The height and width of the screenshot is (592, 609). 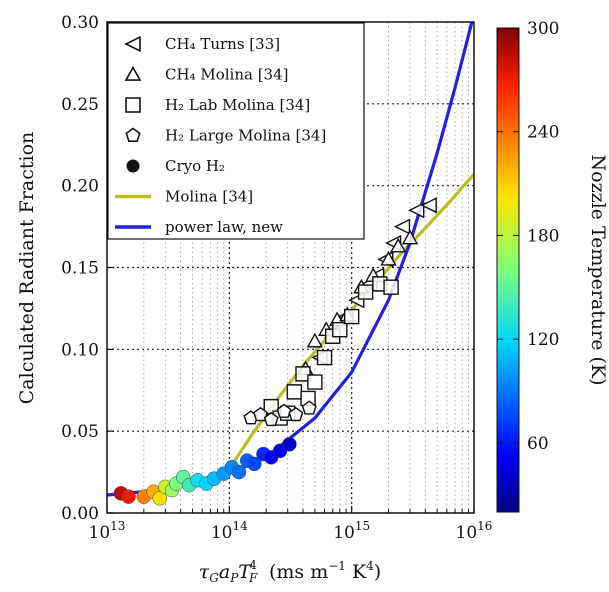 What do you see at coordinates (474, 531) in the screenshot?
I see `x-tick-label: 1016` at bounding box center [474, 531].